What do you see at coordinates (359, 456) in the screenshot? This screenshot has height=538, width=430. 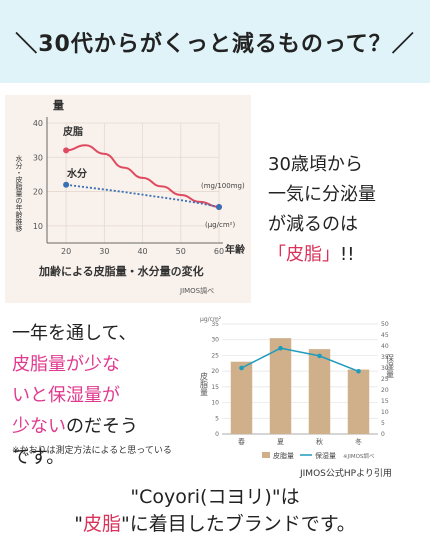 I see `chart2-legend-source: ※JIMOS調べ` at bounding box center [359, 456].